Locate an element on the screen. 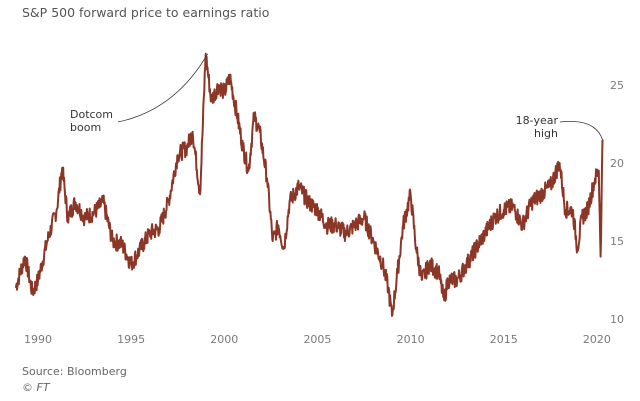 Image resolution: width=640 pixels, height=401 pixels. x-tick-label: 1995 is located at coordinates (131, 339).